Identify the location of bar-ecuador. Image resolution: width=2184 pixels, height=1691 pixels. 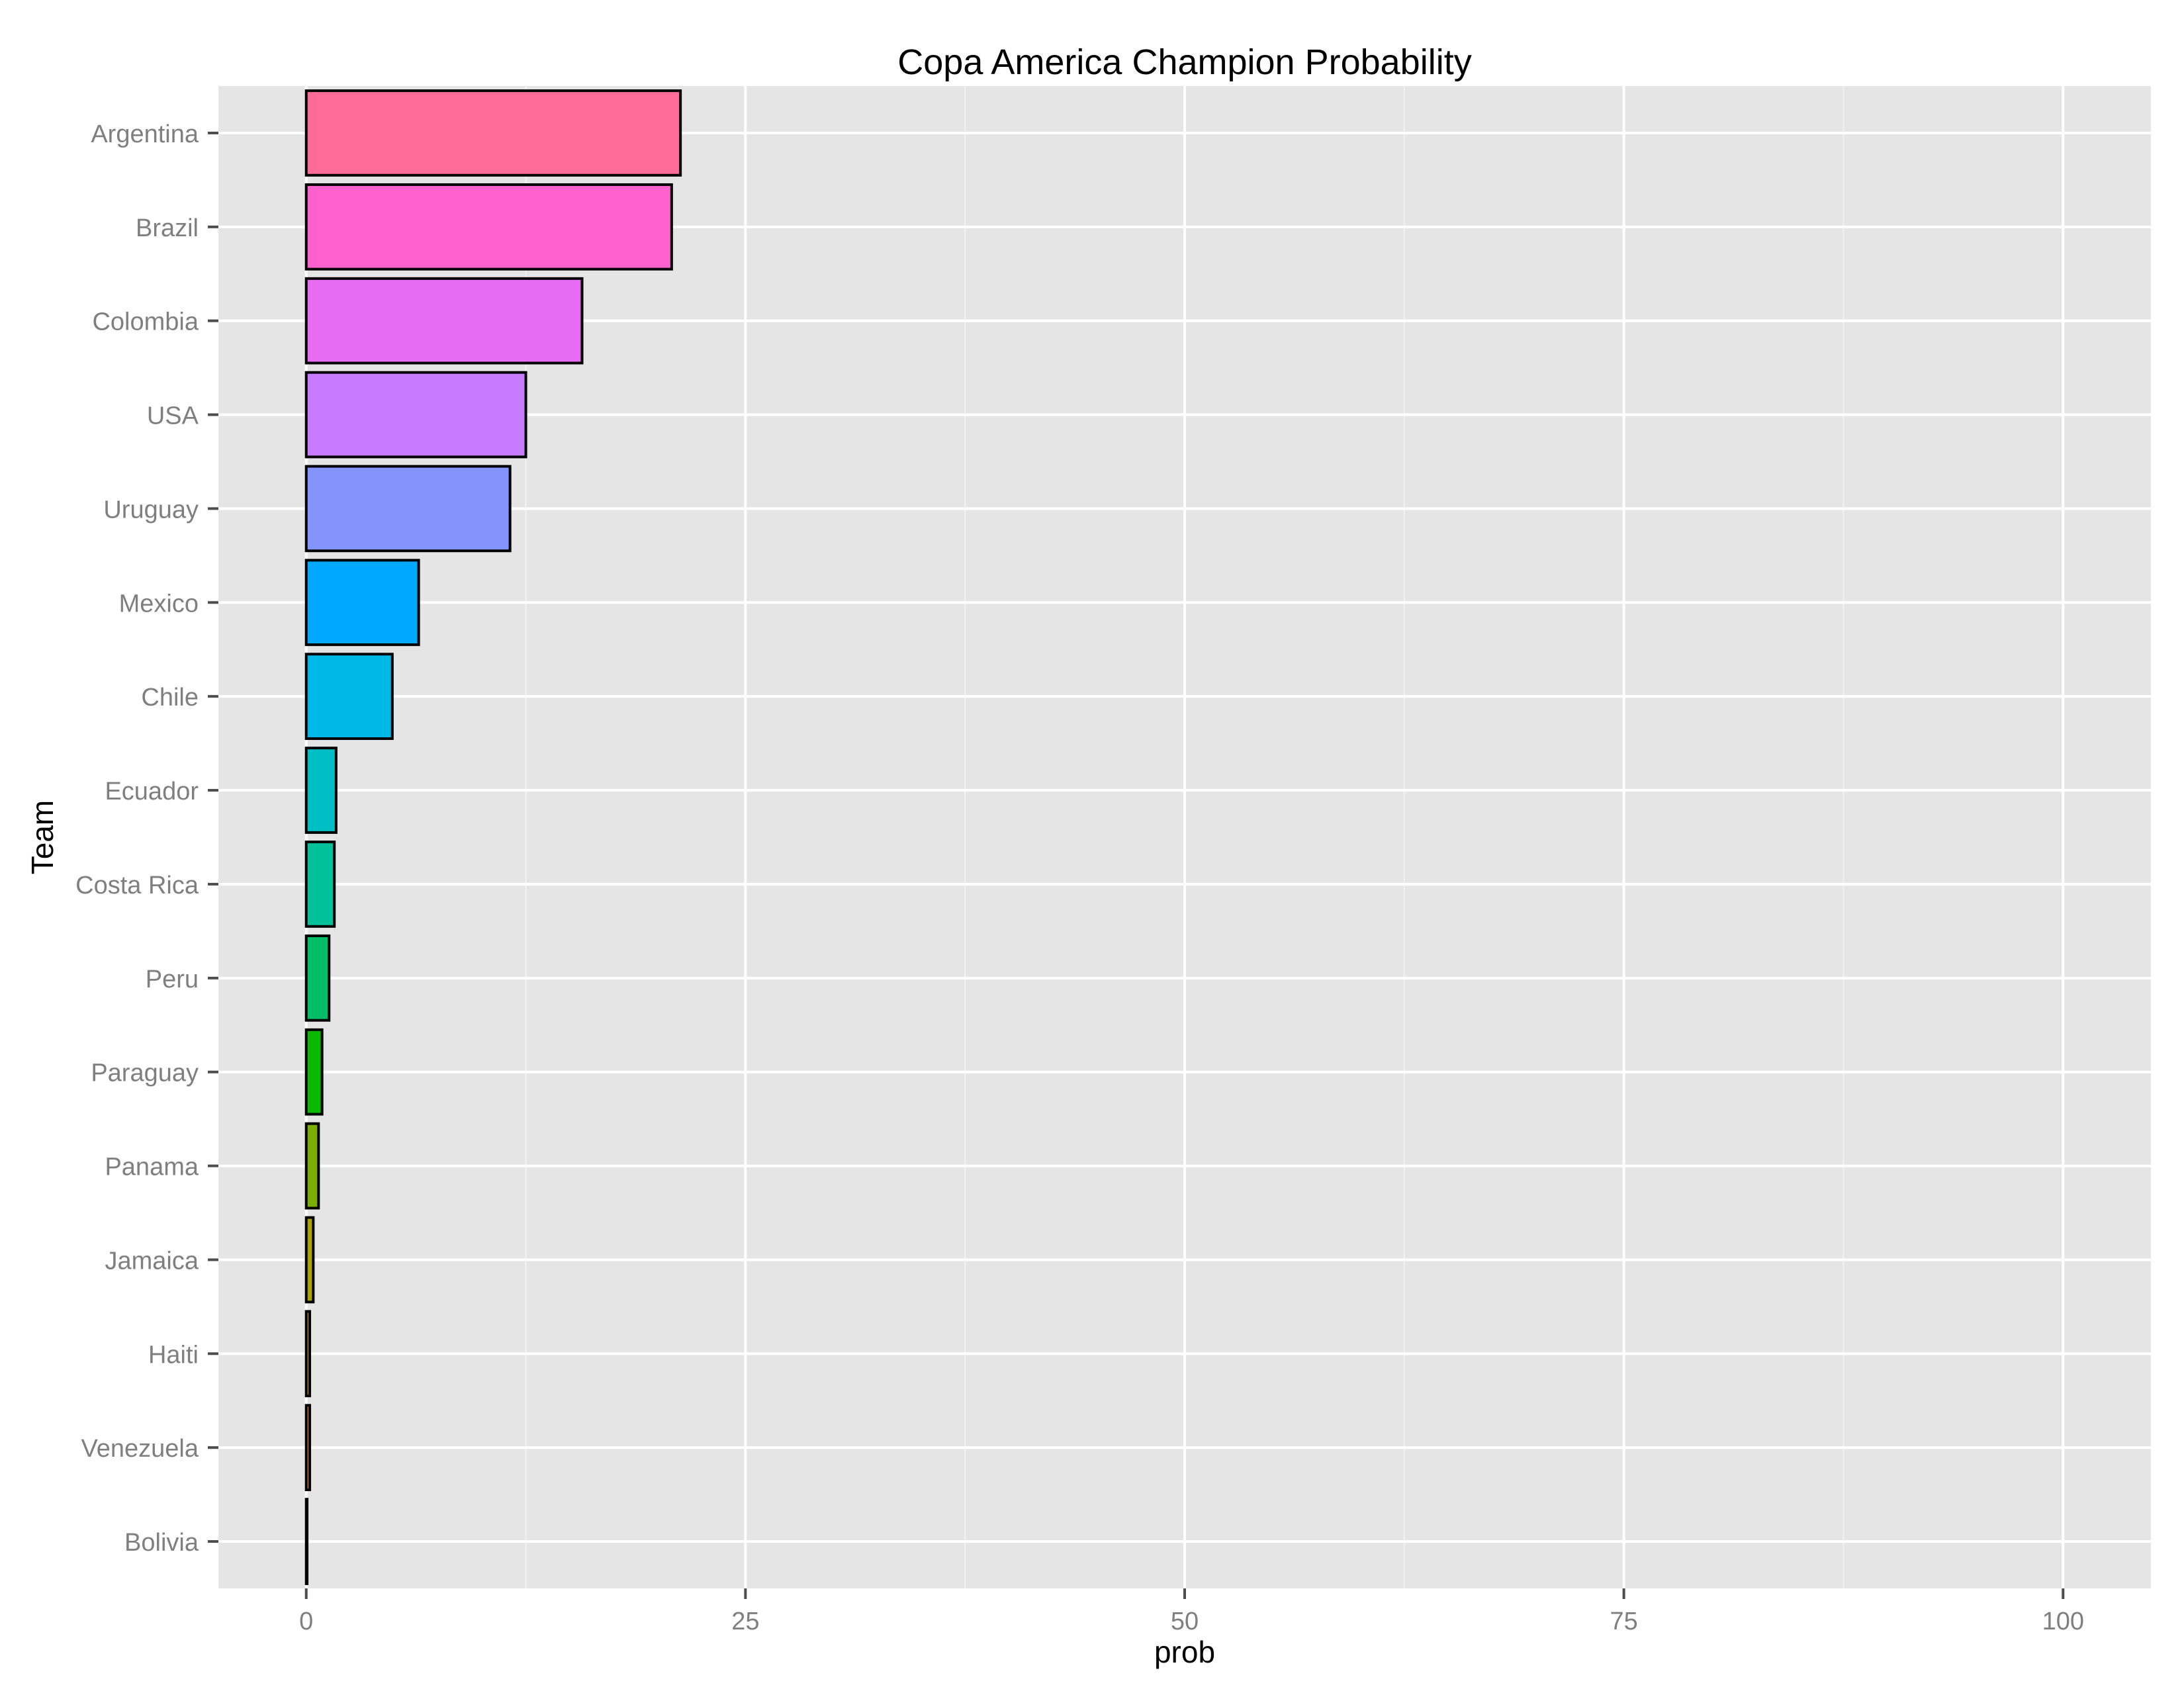
(321, 791).